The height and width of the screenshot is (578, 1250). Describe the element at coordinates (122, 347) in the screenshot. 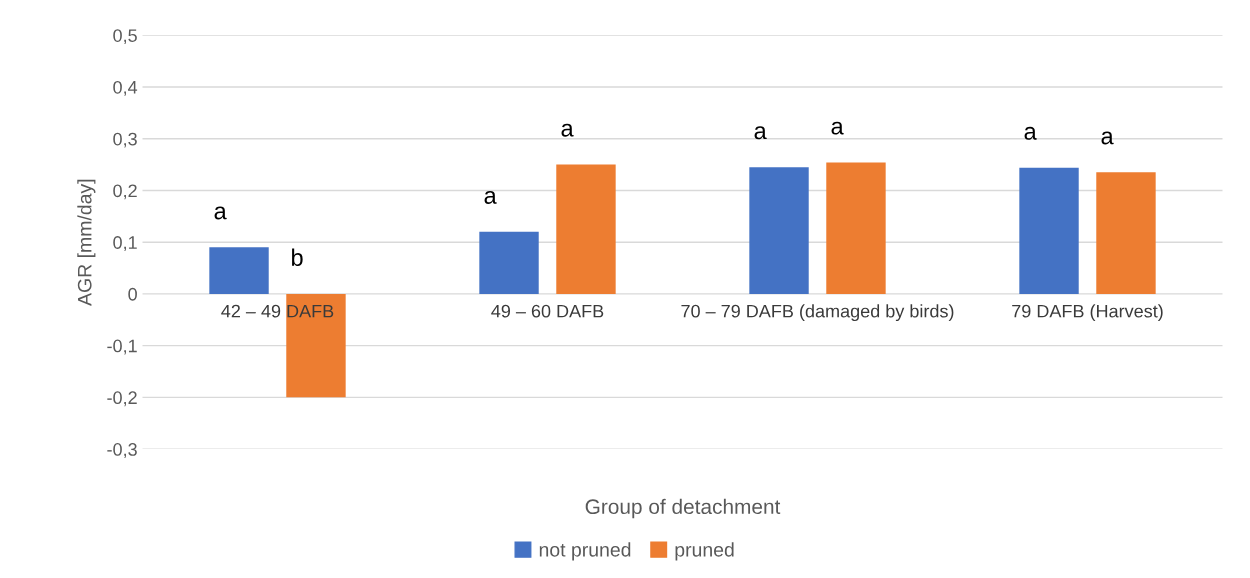

I see `y-tick-label: -0,1` at that location.